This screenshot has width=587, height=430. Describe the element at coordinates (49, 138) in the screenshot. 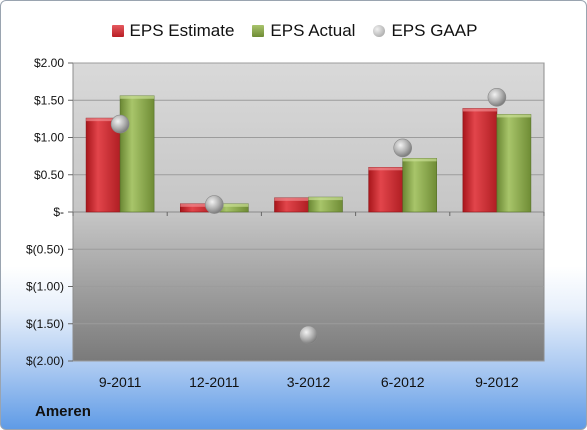

I see `y-tick-label: $1.00` at that location.